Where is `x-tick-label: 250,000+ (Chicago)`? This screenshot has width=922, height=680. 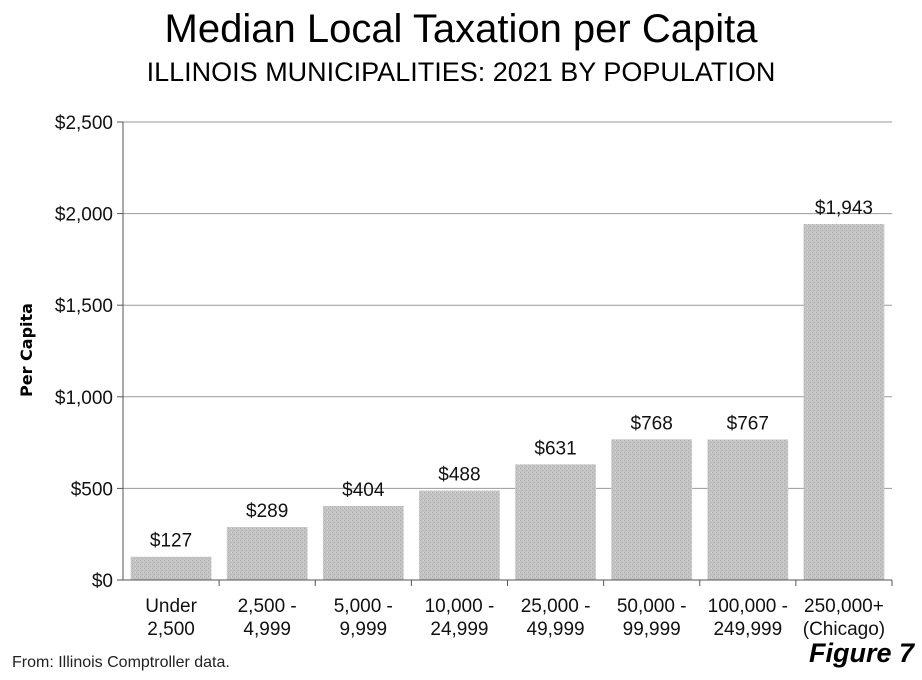
x-tick-label: 250,000+ (Chicago) is located at coordinates (844, 618).